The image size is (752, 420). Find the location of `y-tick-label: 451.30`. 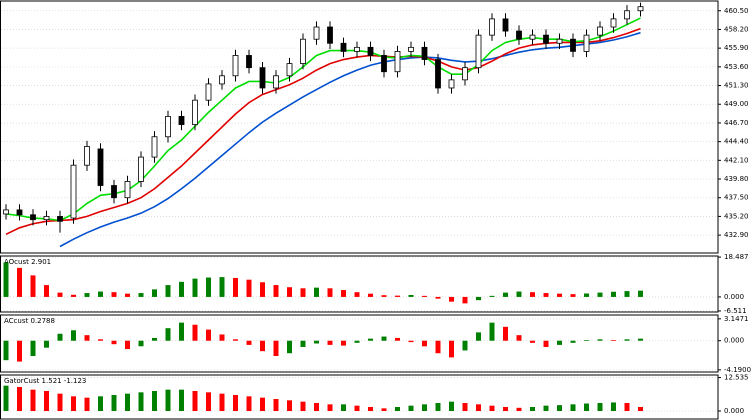

y-tick-label: 451.30 is located at coordinates (736, 86).